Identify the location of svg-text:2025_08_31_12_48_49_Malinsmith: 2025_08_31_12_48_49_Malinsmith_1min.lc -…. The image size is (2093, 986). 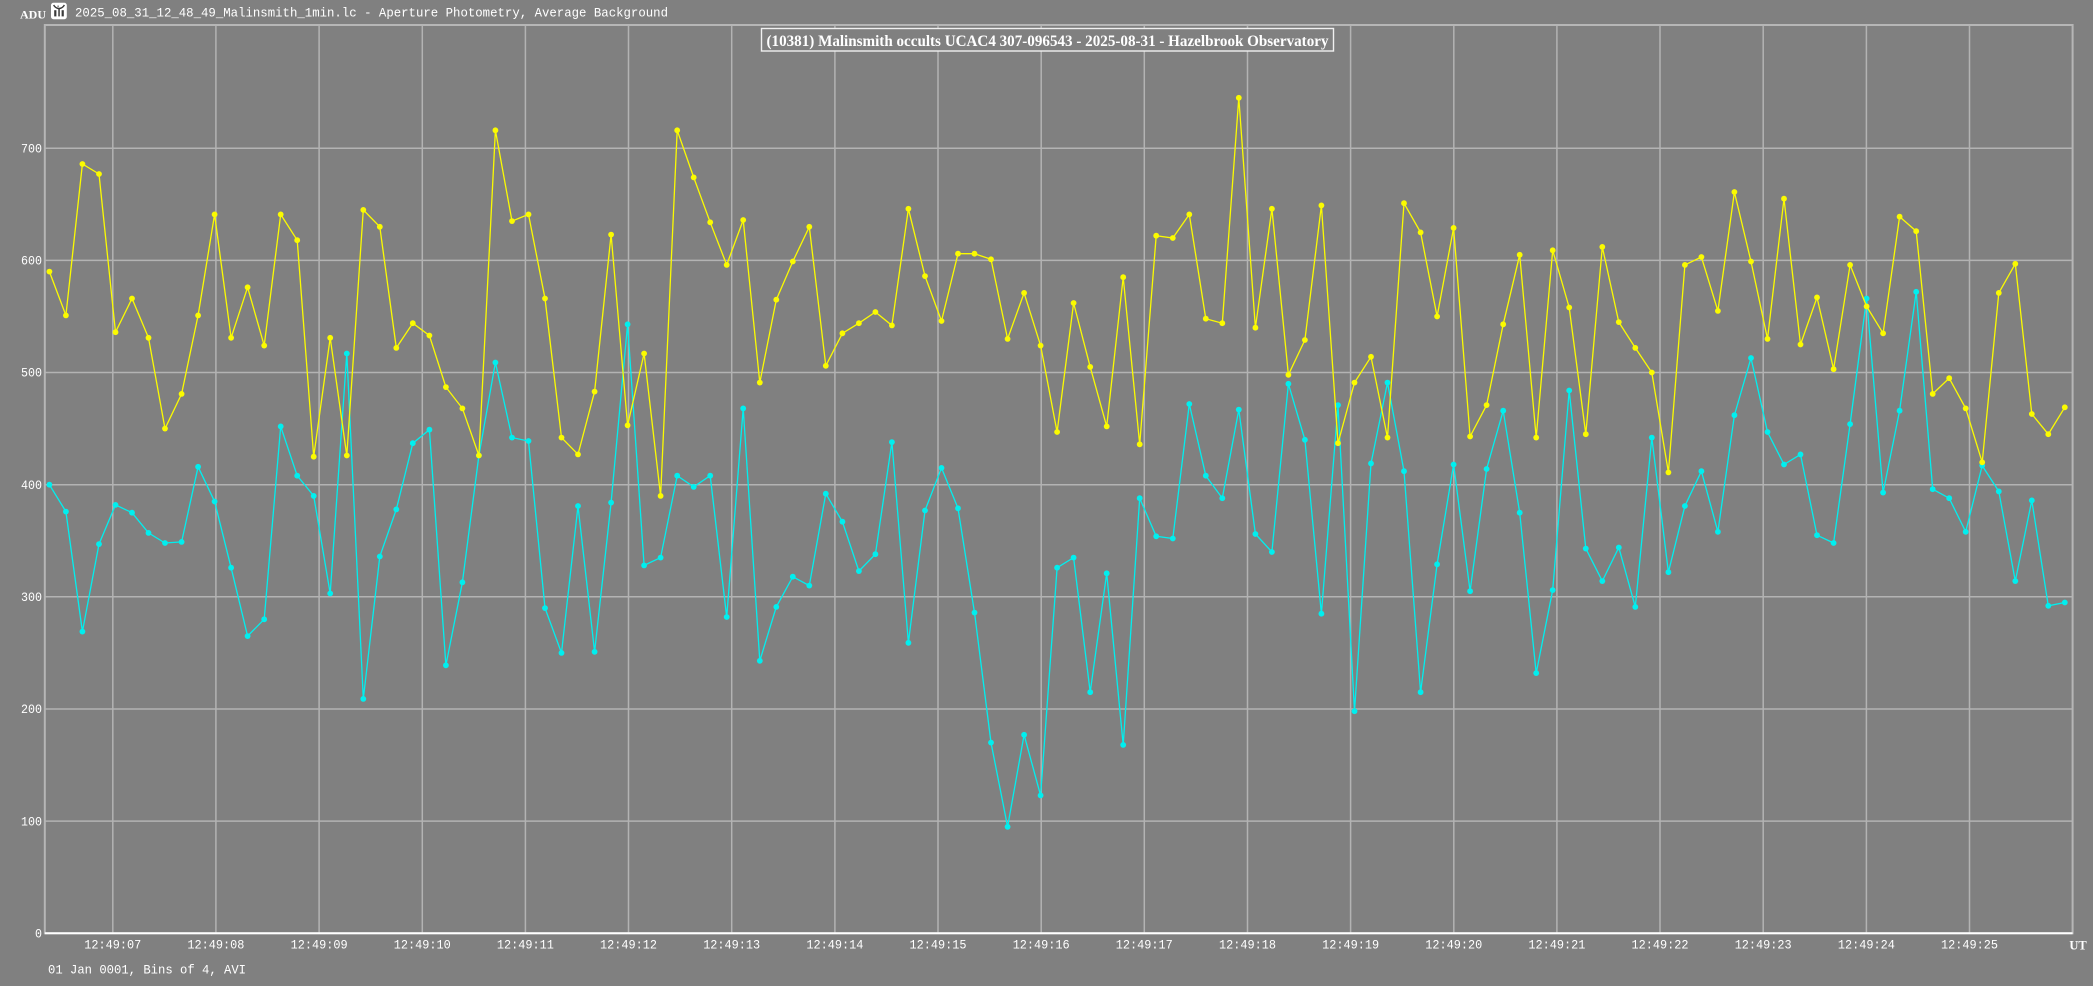
(371, 13).